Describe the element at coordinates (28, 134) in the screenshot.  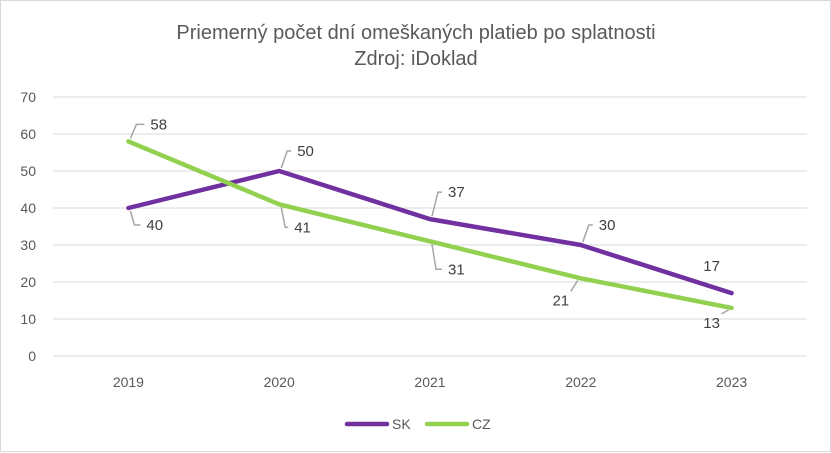
I see `y-tick-label: 60` at that location.